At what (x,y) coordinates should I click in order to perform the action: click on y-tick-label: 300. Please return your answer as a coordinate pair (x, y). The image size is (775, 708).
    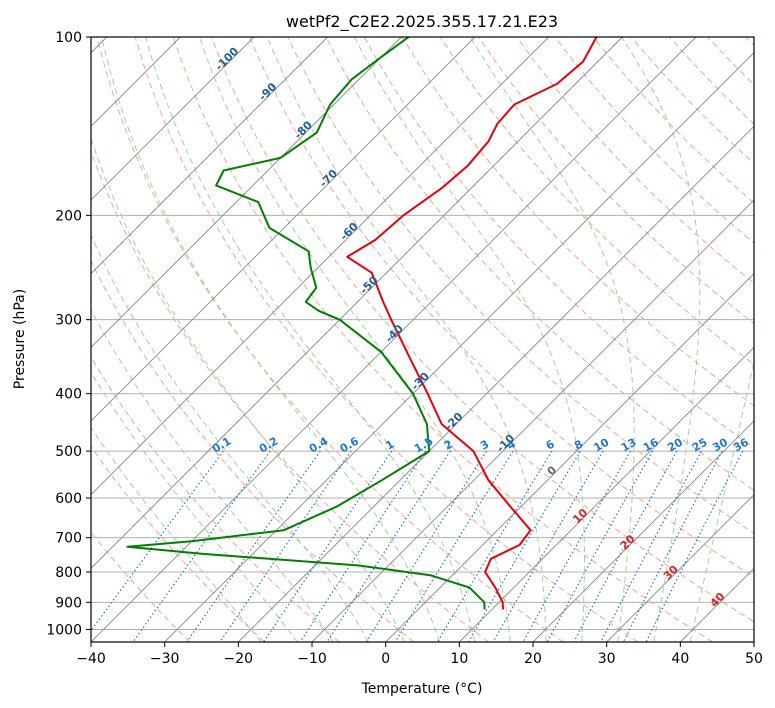
    Looking at the image, I should click on (68, 321).